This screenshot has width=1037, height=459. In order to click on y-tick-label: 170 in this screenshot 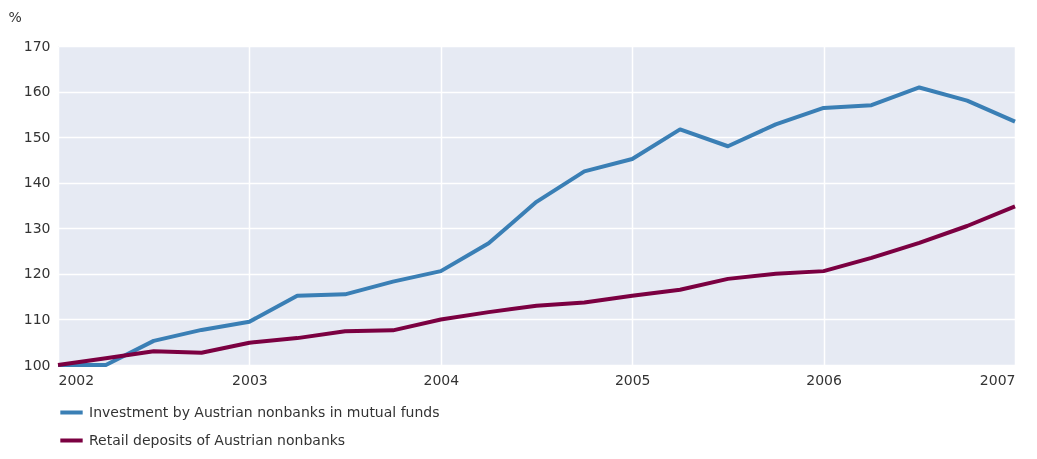, I will do `click(37, 45)`.